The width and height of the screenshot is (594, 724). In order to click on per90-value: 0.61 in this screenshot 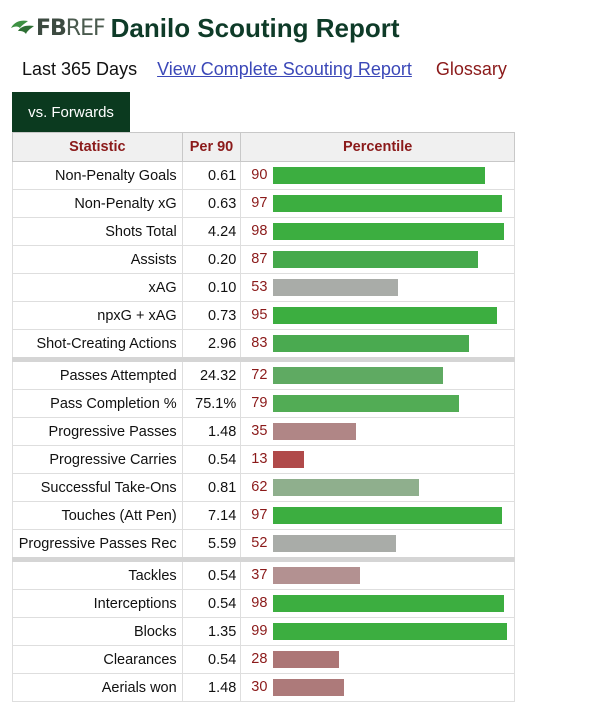, I will do `click(211, 175)`.